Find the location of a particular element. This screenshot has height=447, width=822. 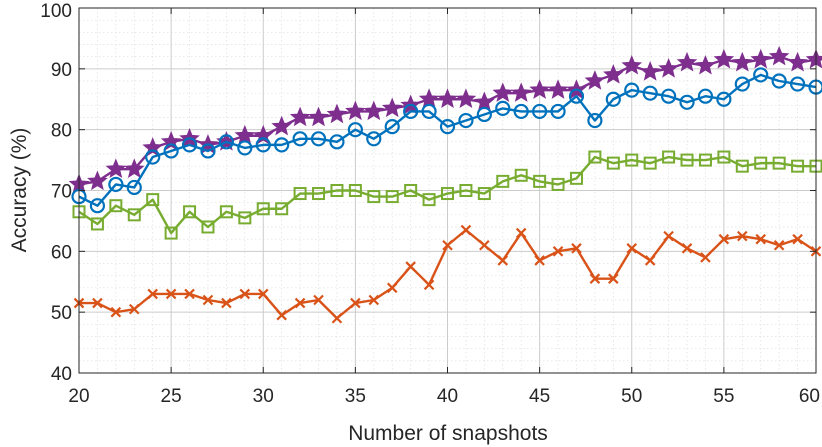

y-axis-title: Accuracy (%) is located at coordinates (19, 190).